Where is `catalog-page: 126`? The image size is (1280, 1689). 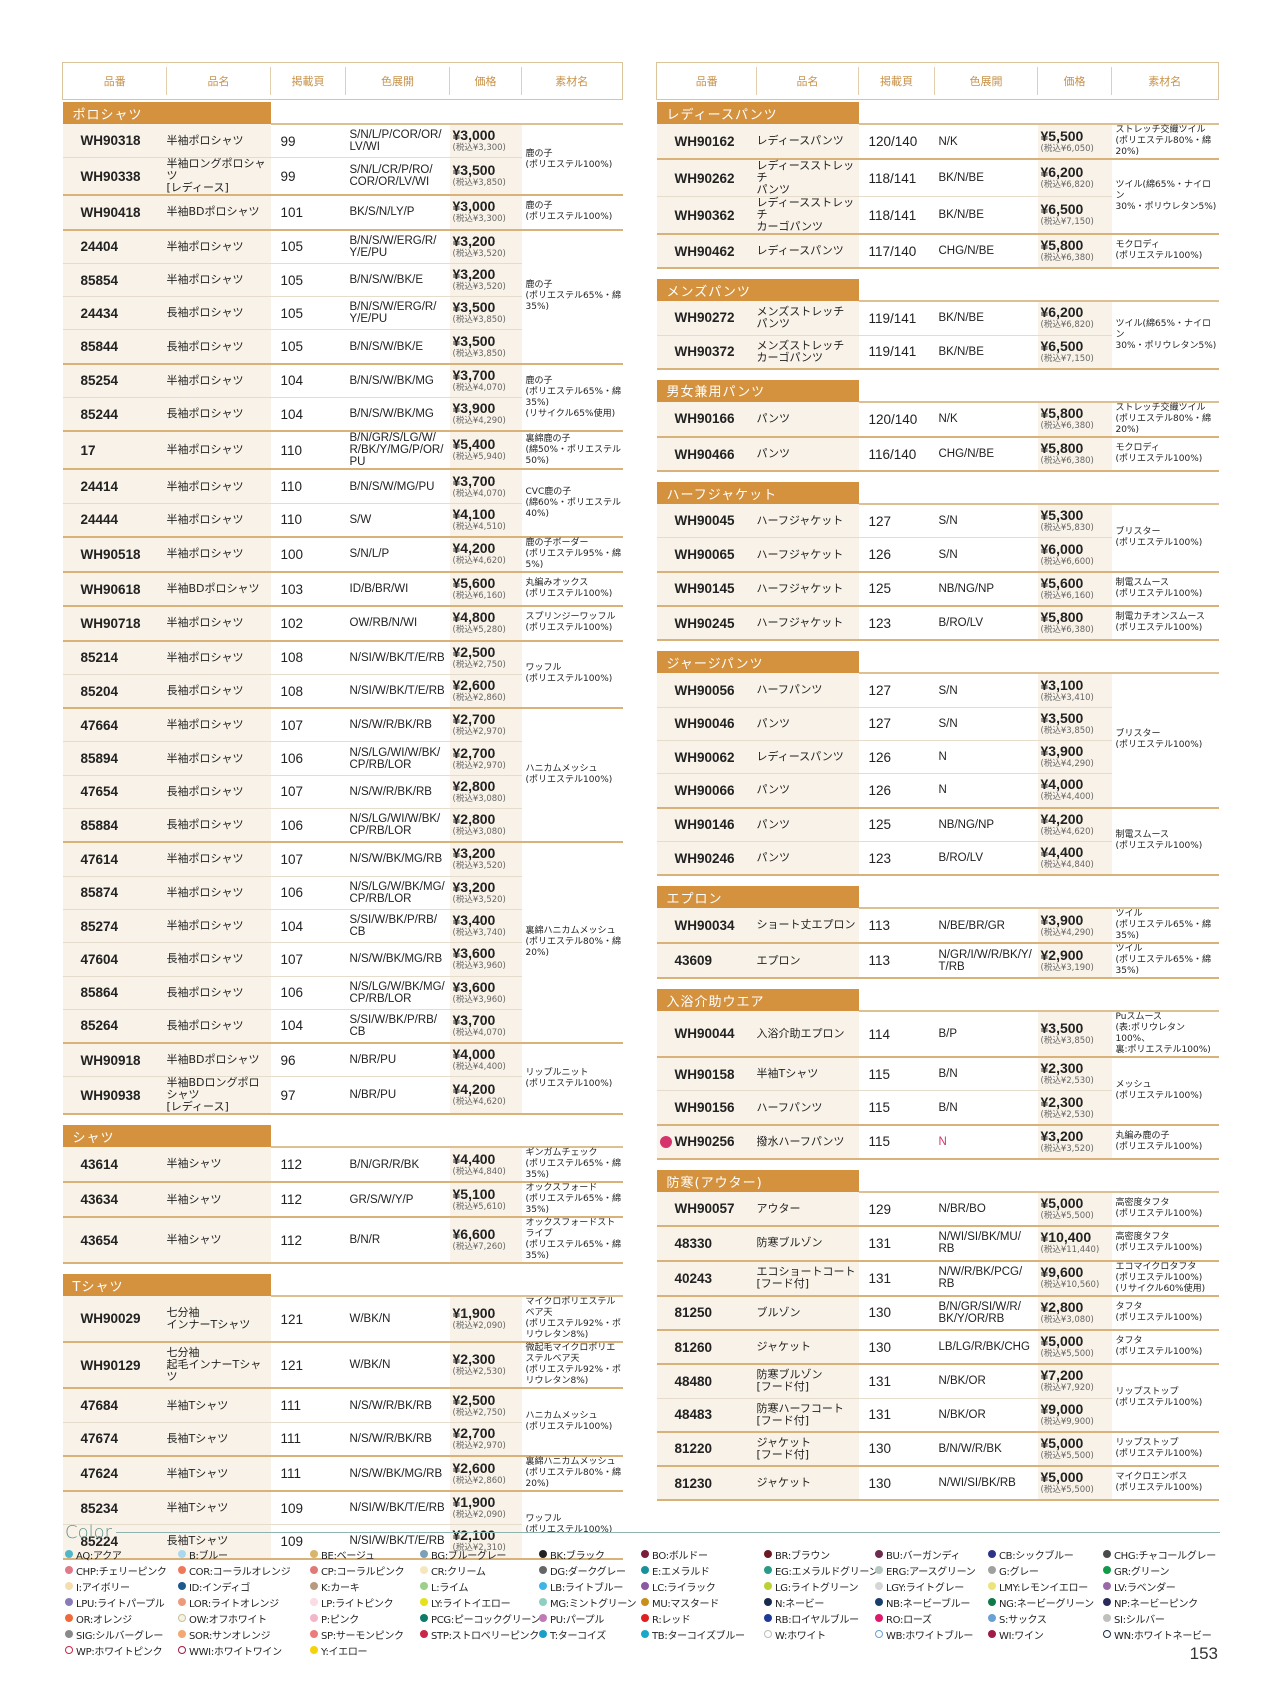 catalog-page: 126 is located at coordinates (896, 791).